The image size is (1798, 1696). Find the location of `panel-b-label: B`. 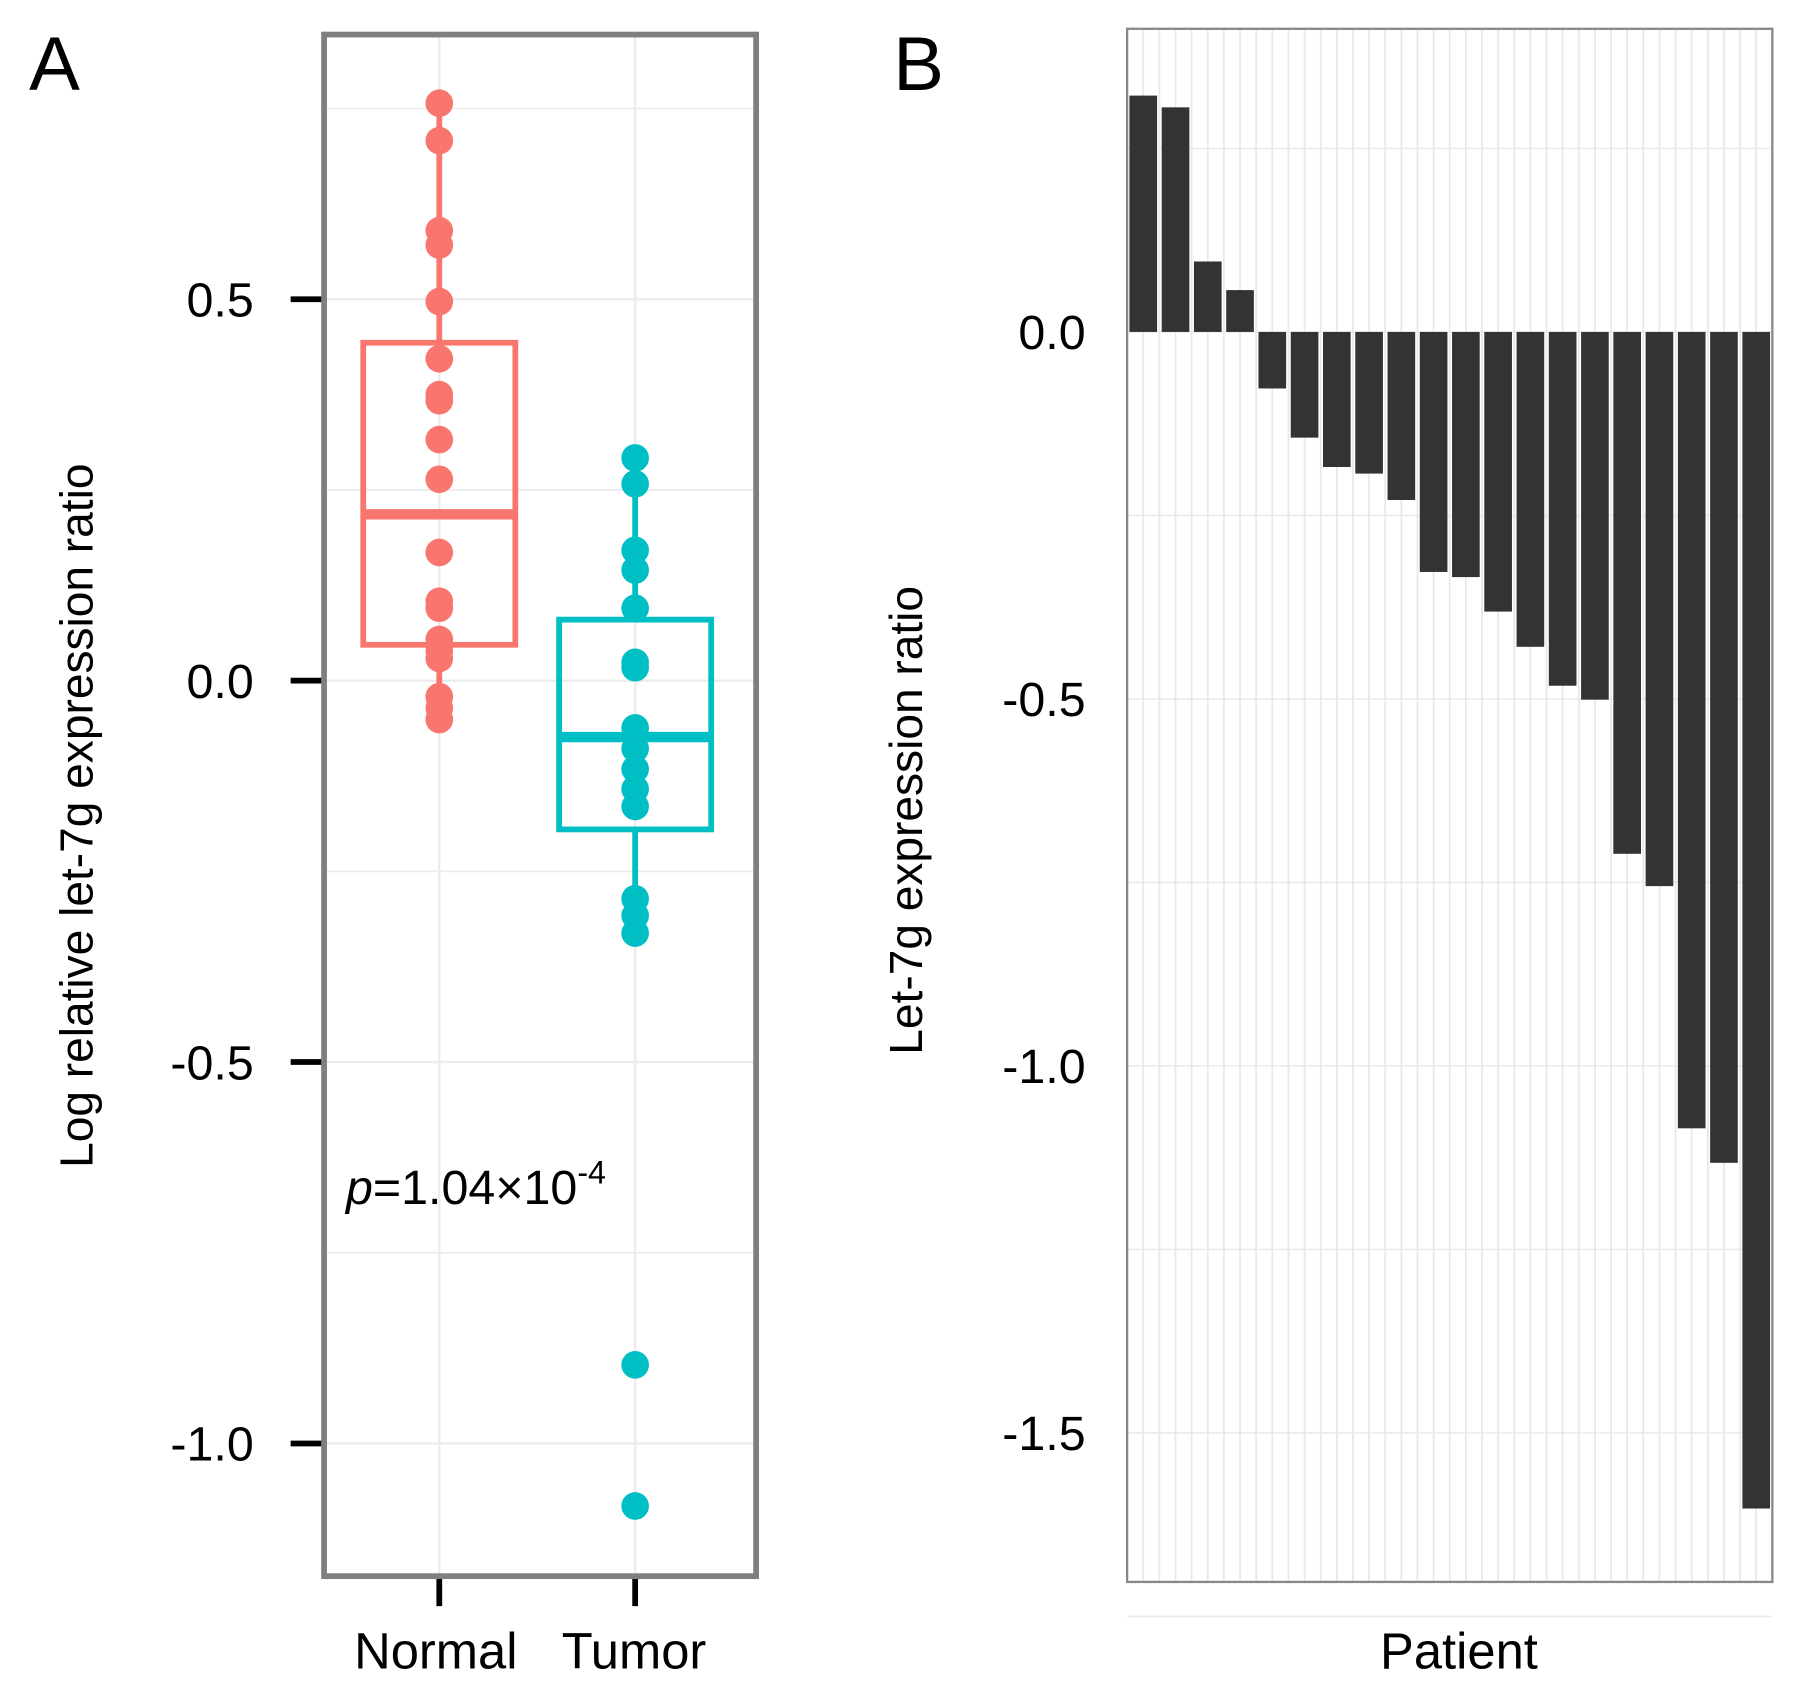

panel-b-label: B is located at coordinates (918, 64).